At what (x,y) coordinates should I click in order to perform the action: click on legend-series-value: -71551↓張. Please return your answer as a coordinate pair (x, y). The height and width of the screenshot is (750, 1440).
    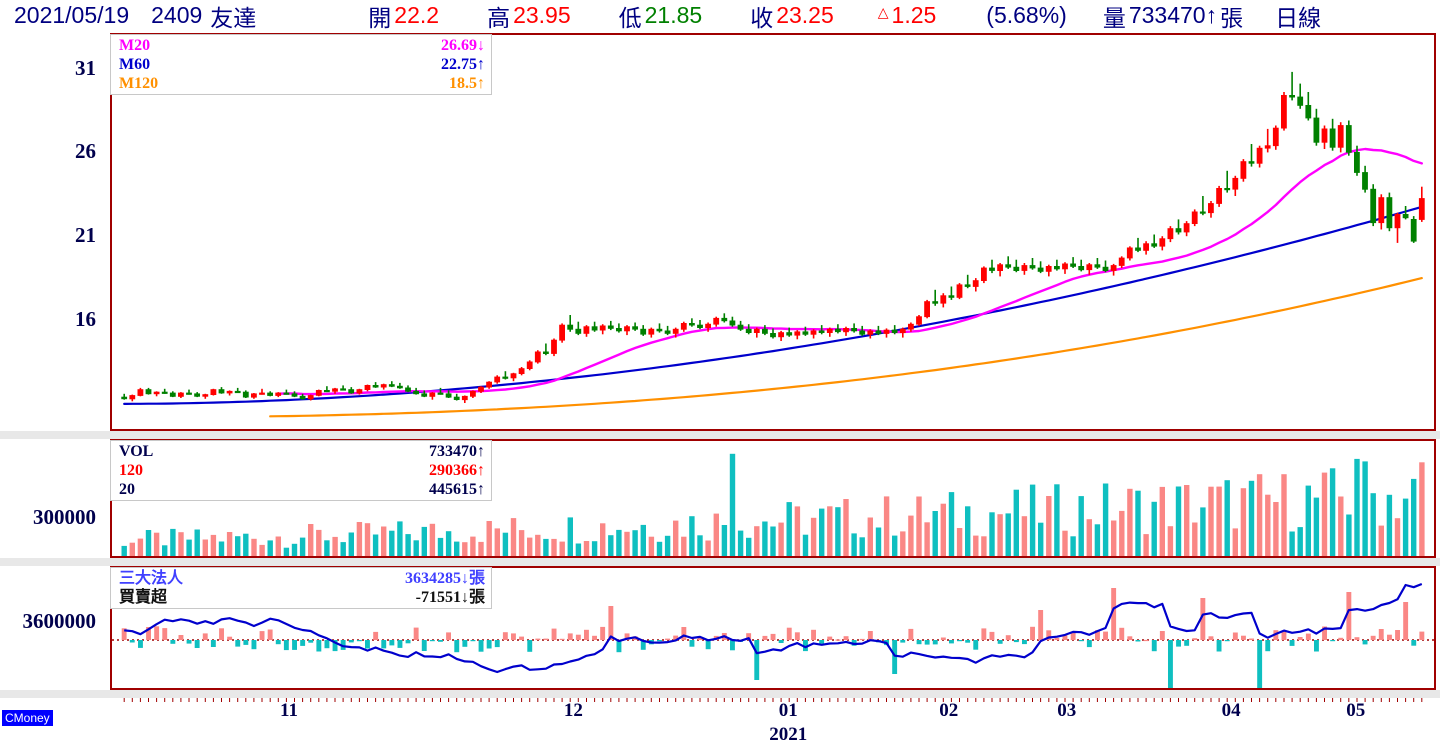
    Looking at the image, I should click on (450, 597).